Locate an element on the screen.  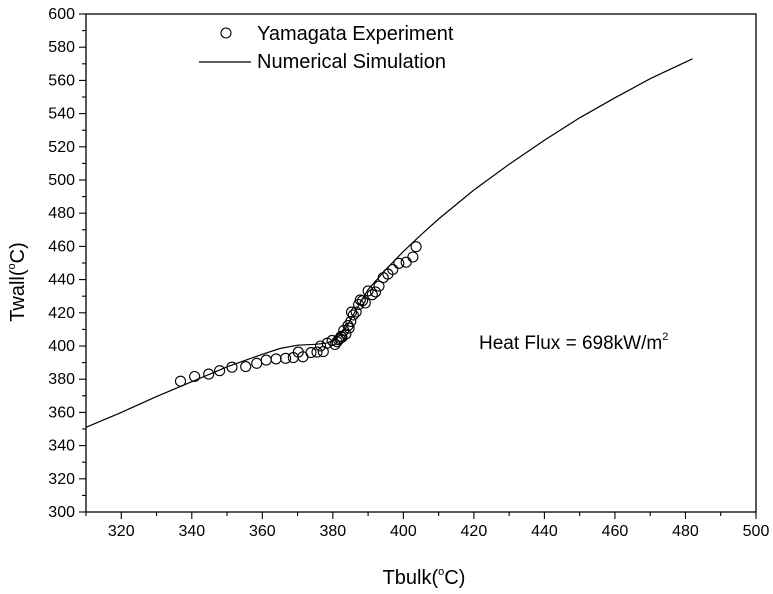
x-tick-label: 320 is located at coordinates (121, 531).